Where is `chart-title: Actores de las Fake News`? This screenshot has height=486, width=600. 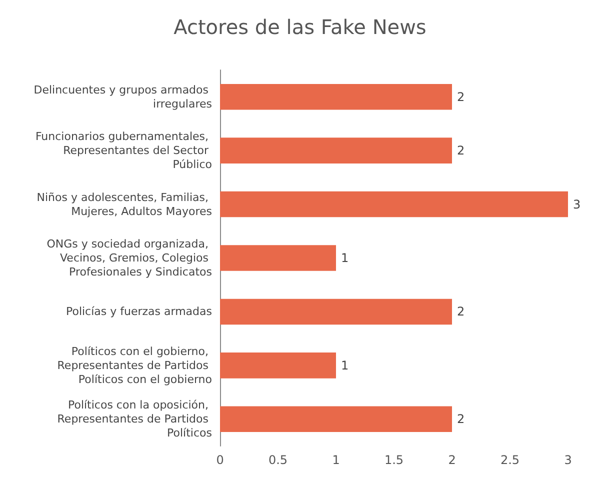
chart-title: Actores de las Fake News is located at coordinates (300, 27).